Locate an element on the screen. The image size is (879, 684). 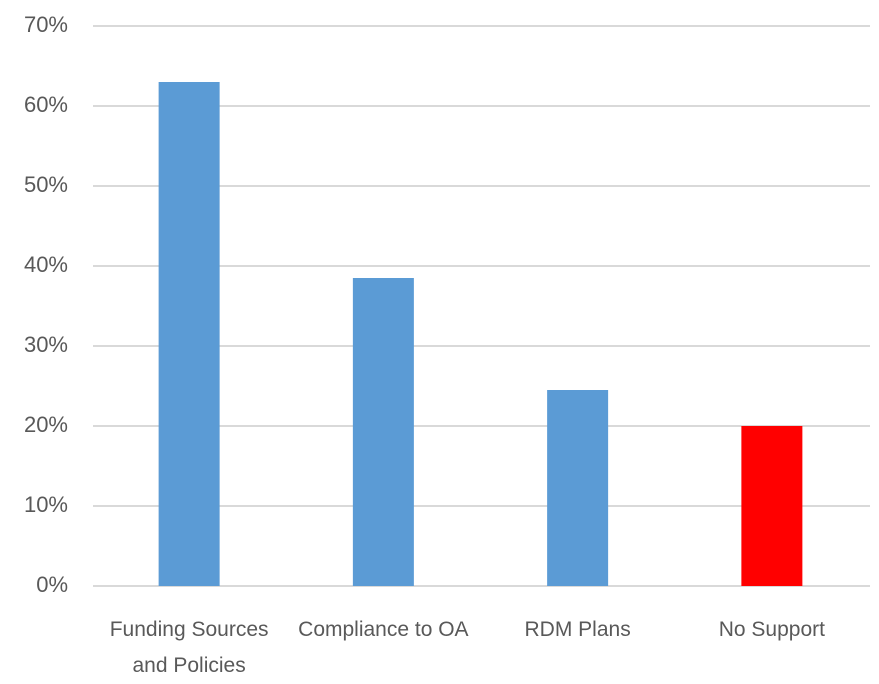
y-tick-label: 20% is located at coordinates (46, 424).